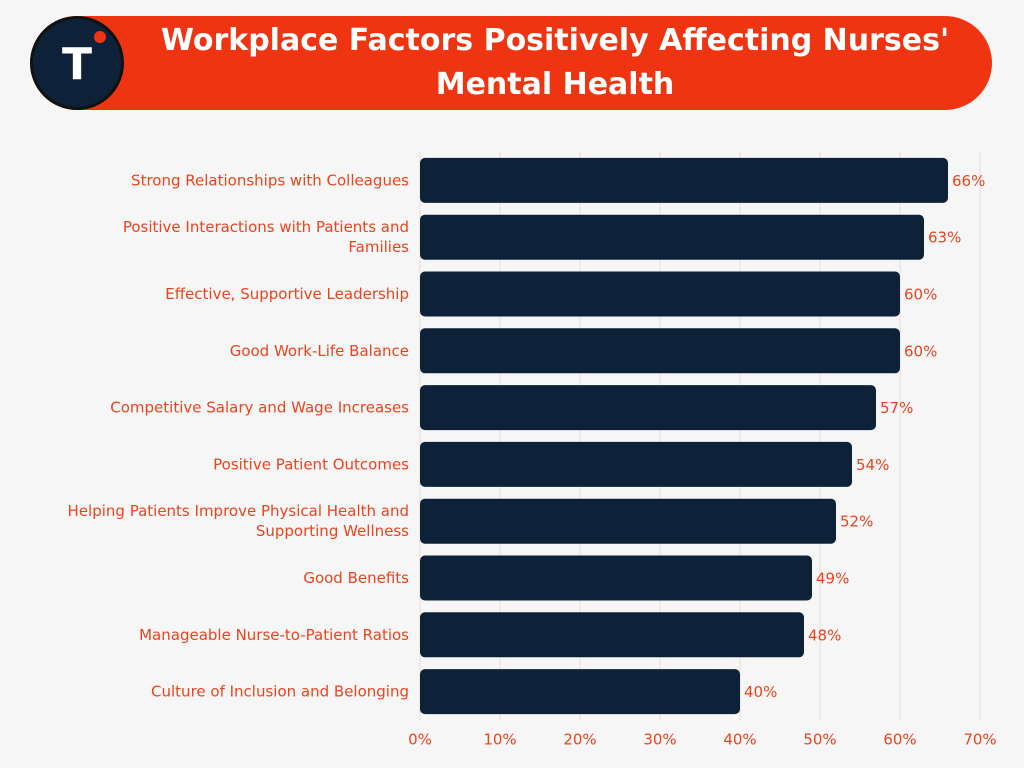 The image size is (1024, 768). Describe the element at coordinates (287, 294) in the screenshot. I see `category-label: Effective, Supportive Leadership` at that location.